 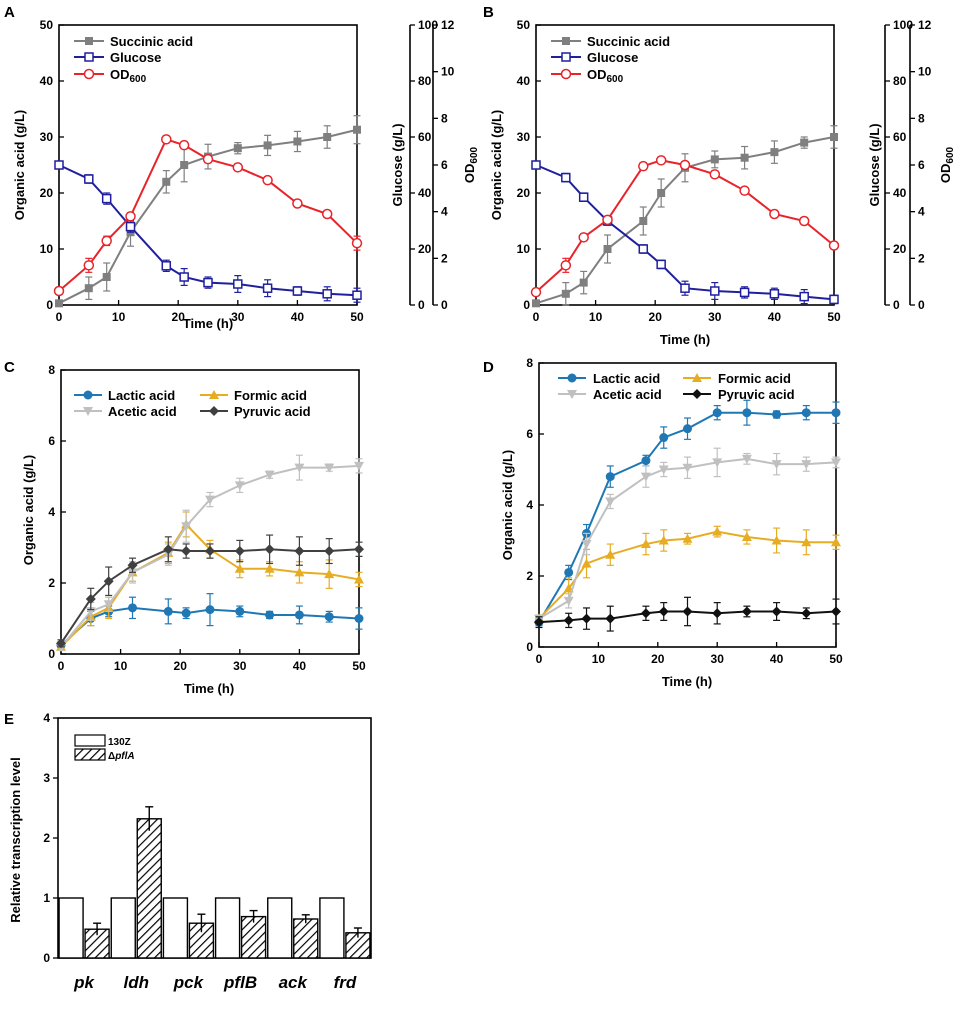 What do you see at coordinates (448, 72) in the screenshot?
I see `y-tick-label-right2: 10` at bounding box center [448, 72].